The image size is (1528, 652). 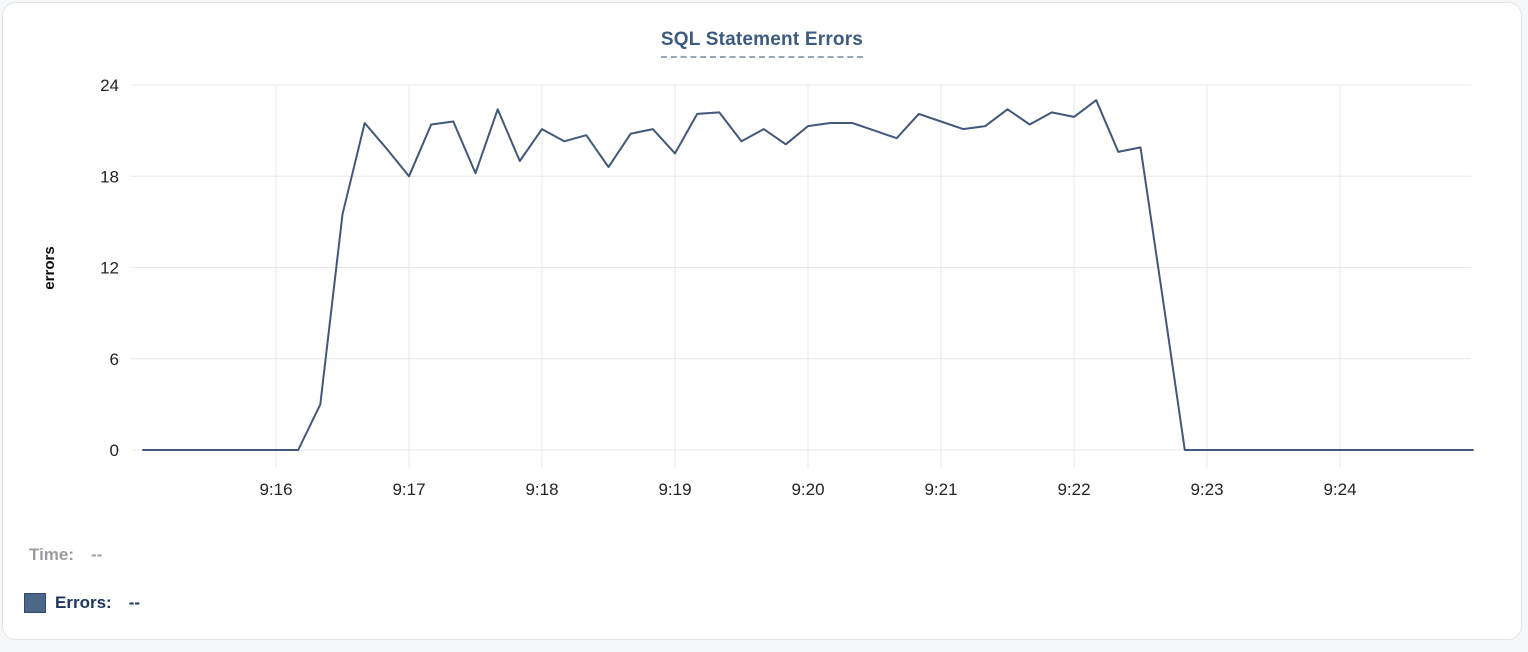 What do you see at coordinates (807, 489) in the screenshot?
I see `x-tick-label: 9:20` at bounding box center [807, 489].